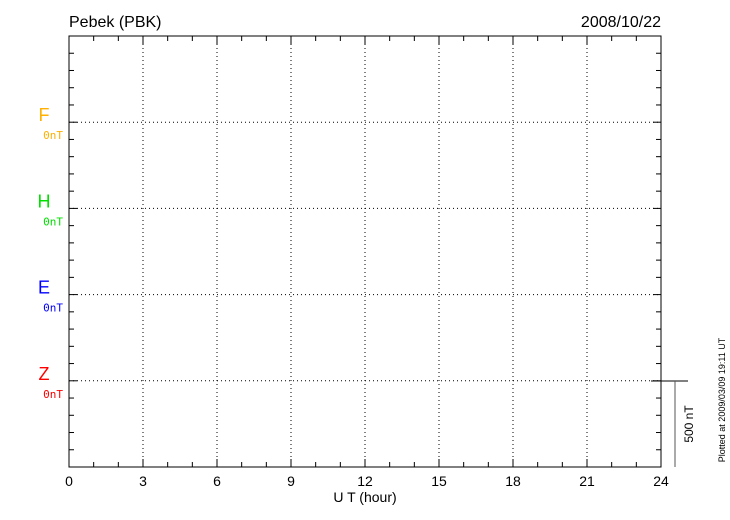 This screenshot has height=520, width=730. I want to click on x-tick-labels: 0 3 6 9 12 15 18 21 24, so click(367, 481).